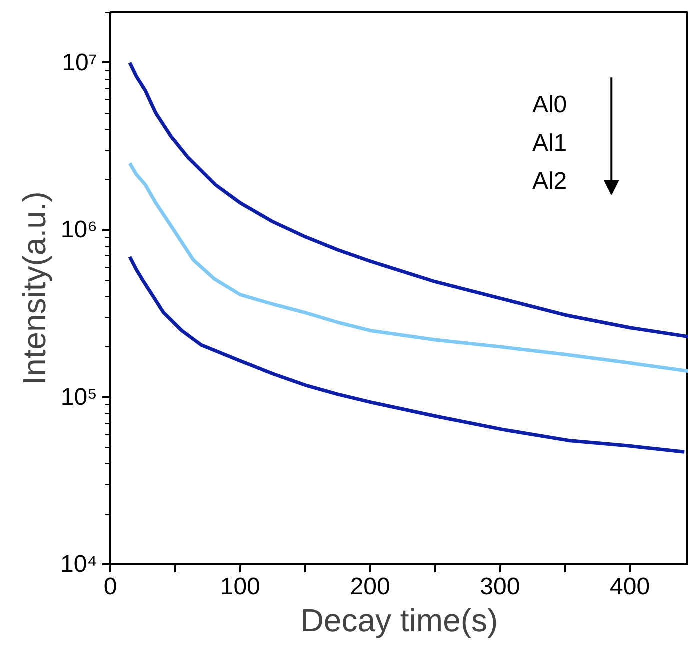 This screenshot has width=688, height=654. Describe the element at coordinates (111, 587) in the screenshot. I see `x-tick-label: 0` at that location.